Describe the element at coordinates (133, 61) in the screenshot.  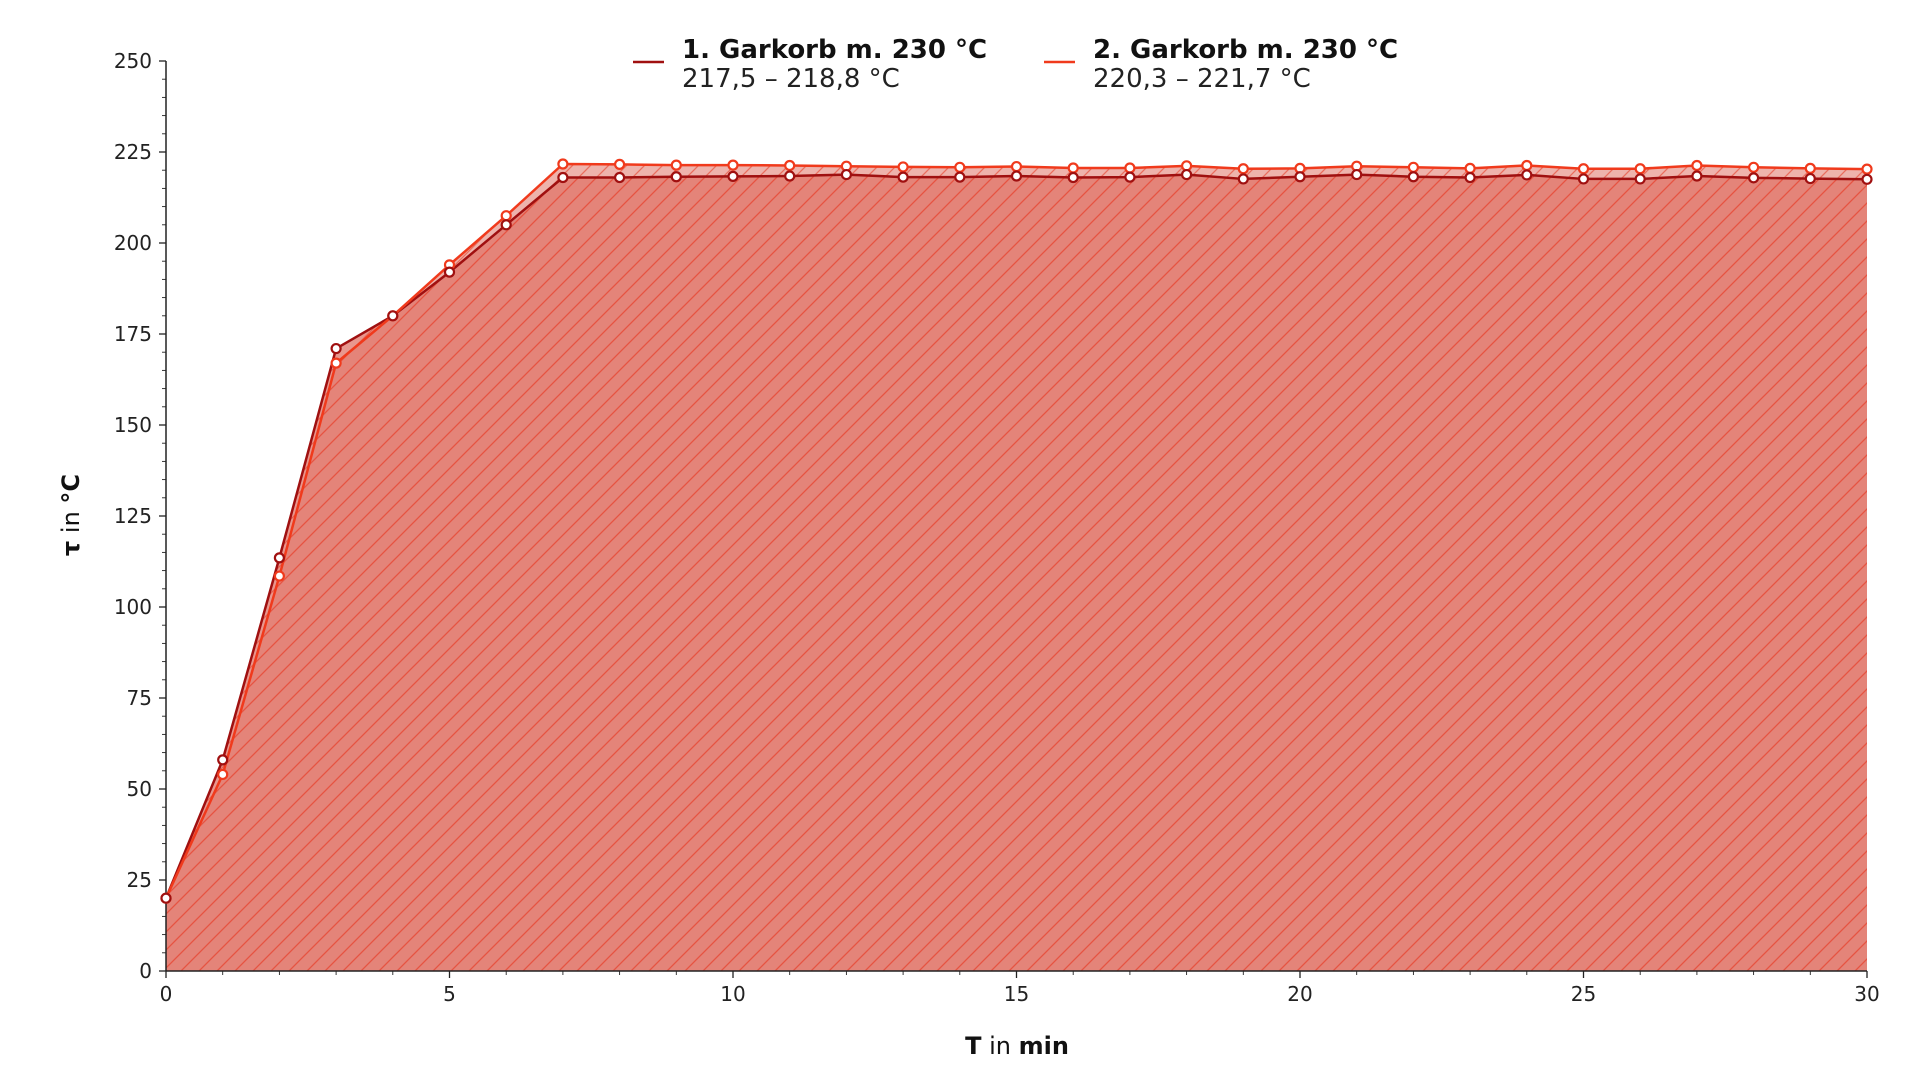
I see `y-tick-label: 250` at that location.